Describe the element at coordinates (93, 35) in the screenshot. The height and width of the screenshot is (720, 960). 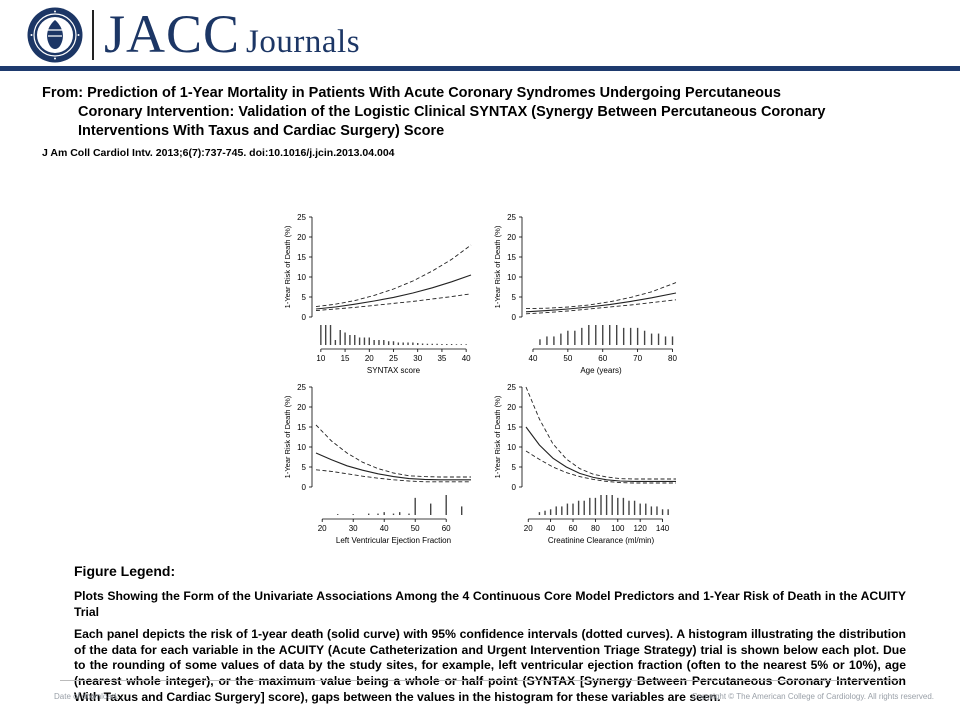
I see `header-divider` at that location.